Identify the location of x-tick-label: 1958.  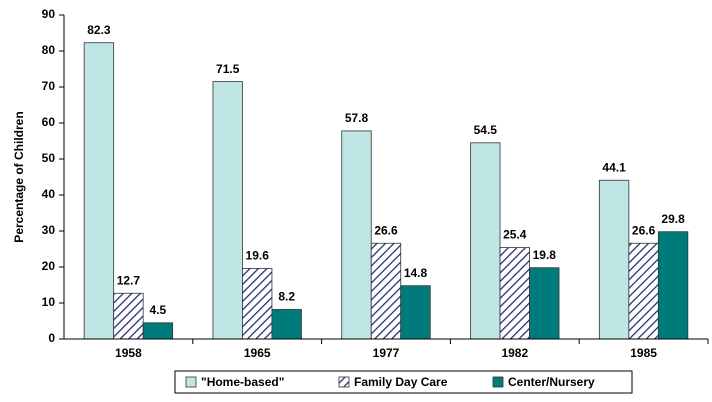
(128, 353).